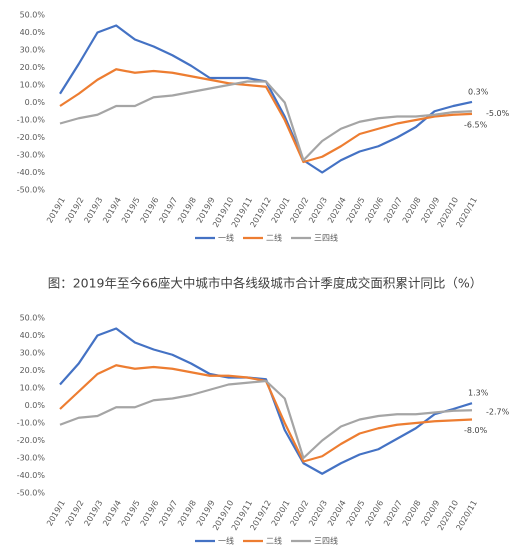 This screenshot has height=558, width=531. Describe the element at coordinates (498, 113) in the screenshot. I see `data-label: -5.0%` at that location.